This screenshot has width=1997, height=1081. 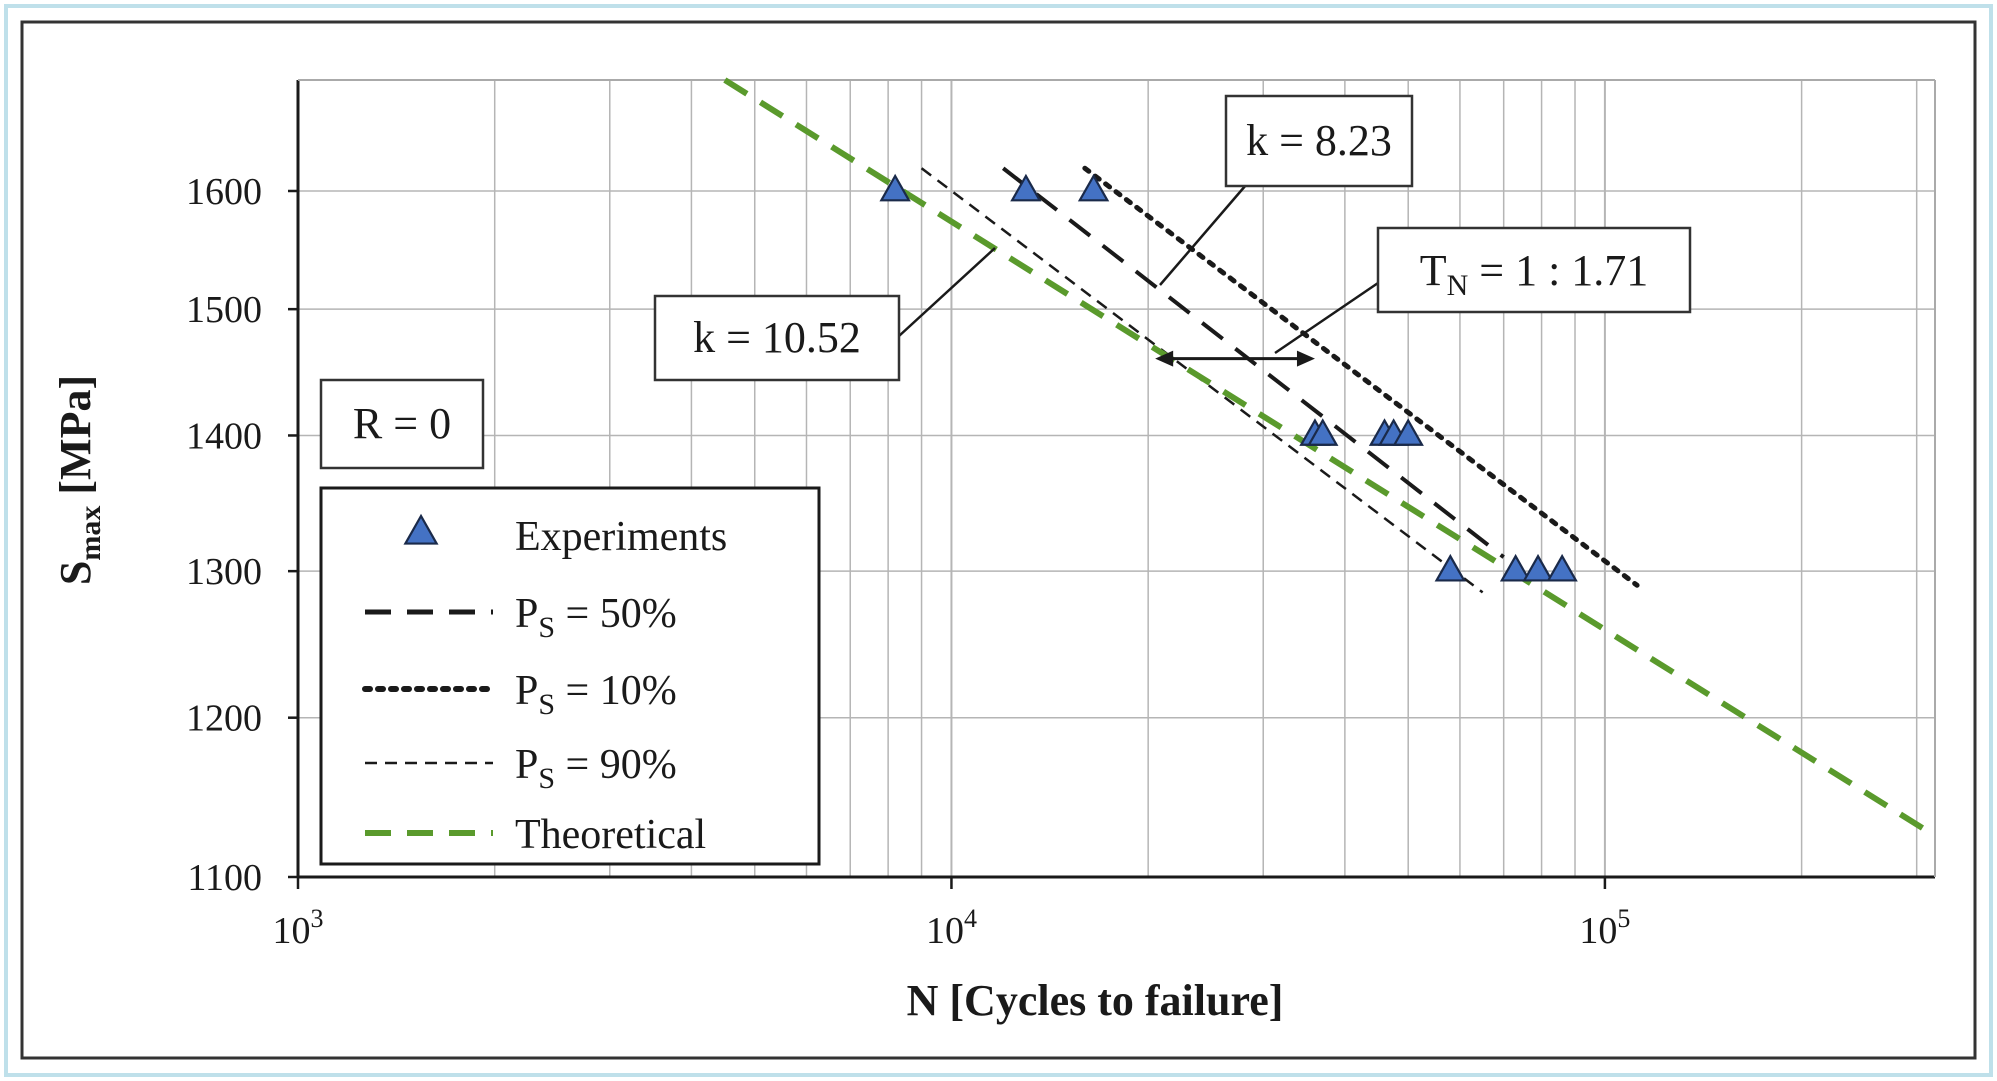 I want to click on legend-item: PS = 90%, so click(x=521, y=768).